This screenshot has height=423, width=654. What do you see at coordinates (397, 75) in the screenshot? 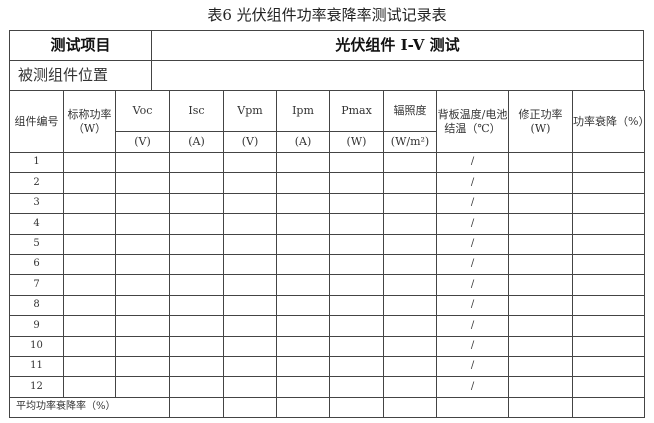
I see `module-position-value` at bounding box center [397, 75].